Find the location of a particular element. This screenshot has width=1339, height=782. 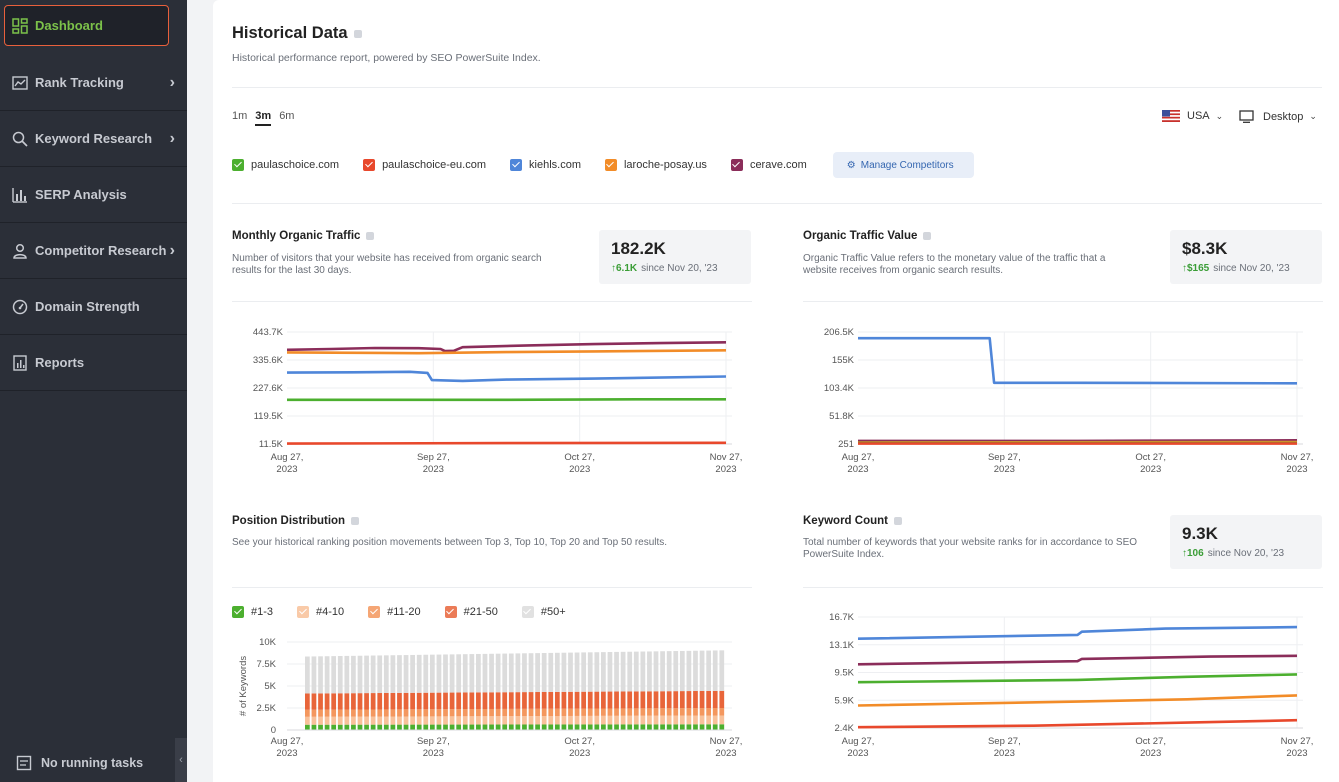

legend-item-50-plus: #50+ is located at coordinates (543, 612).